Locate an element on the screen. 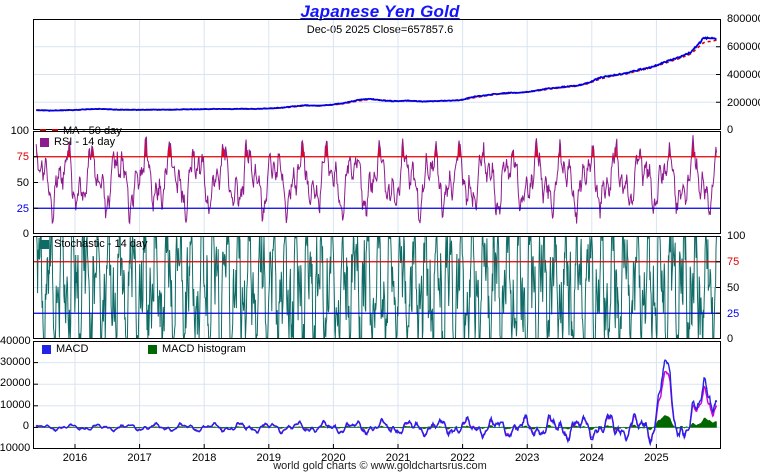 Image resolution: width=760 pixels, height=475 pixels. macd-ytick-neg10000: -10000 is located at coordinates (15, 448).